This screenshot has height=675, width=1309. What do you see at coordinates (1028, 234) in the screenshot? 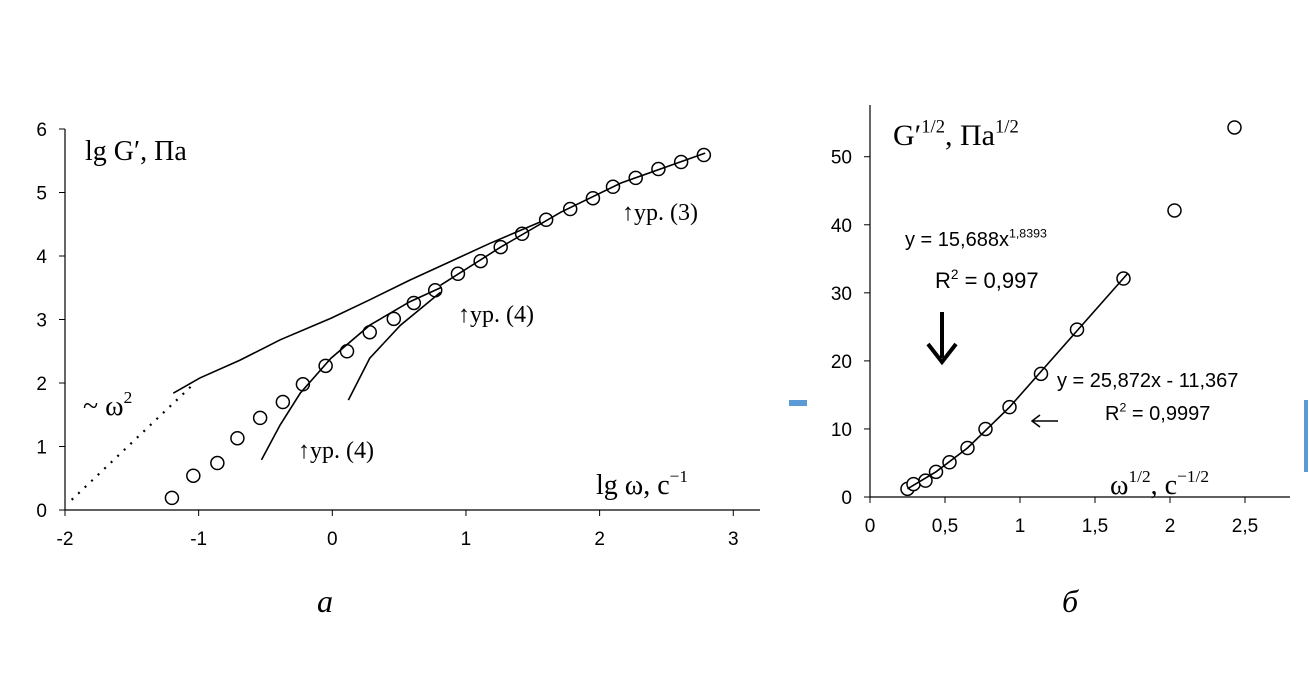
I see `superscript: 1,8393` at bounding box center [1028, 234].